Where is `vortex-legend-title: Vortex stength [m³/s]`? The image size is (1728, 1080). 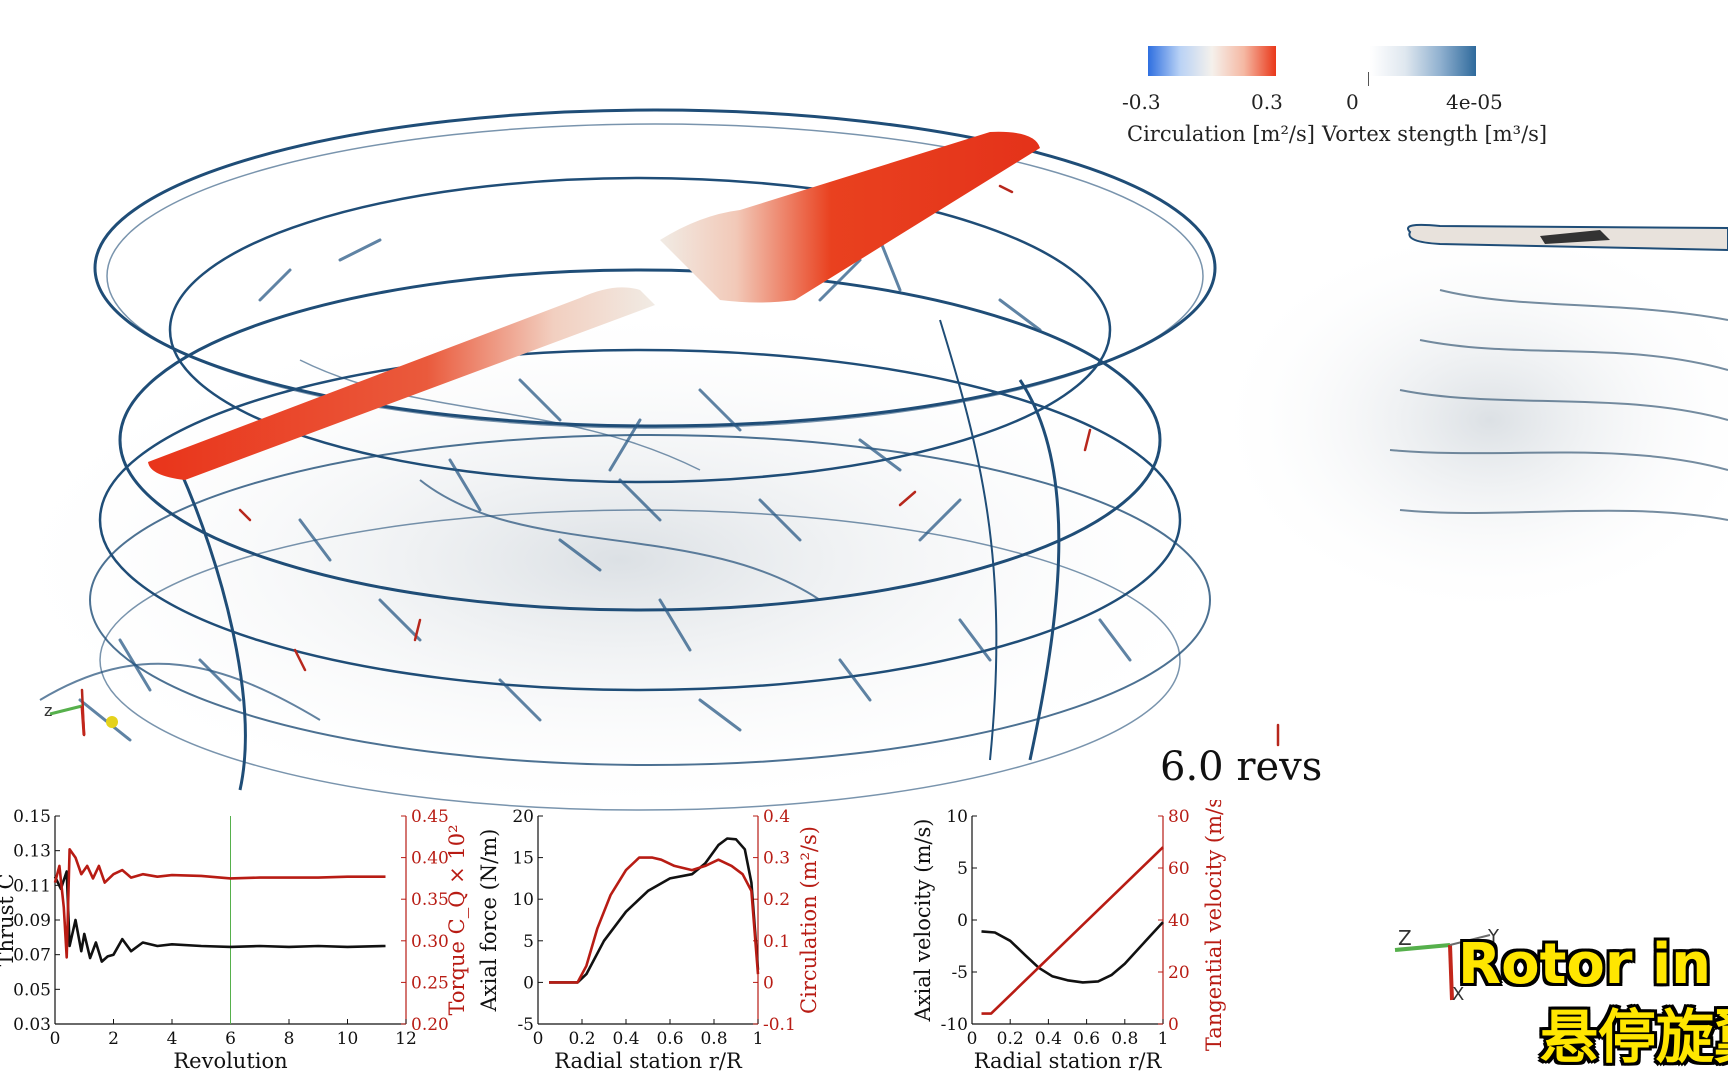
vortex-legend-title: Vortex stength [m³/s] is located at coordinates (1435, 134).